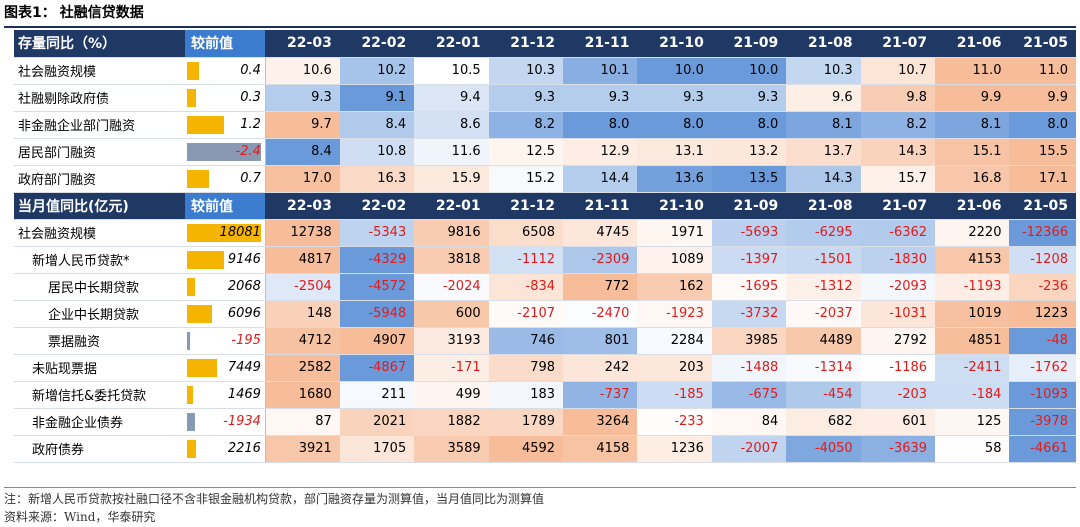 Image resolution: width=1080 pixels, height=527 pixels. I want to click on footer-rule, so click(540, 487).